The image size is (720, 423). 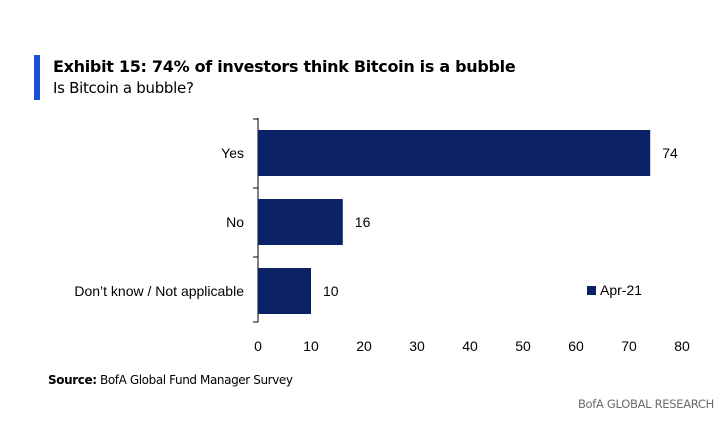 What do you see at coordinates (123, 88) in the screenshot?
I see `chart-subtitle: Is Bitcoin a bubble?` at bounding box center [123, 88].